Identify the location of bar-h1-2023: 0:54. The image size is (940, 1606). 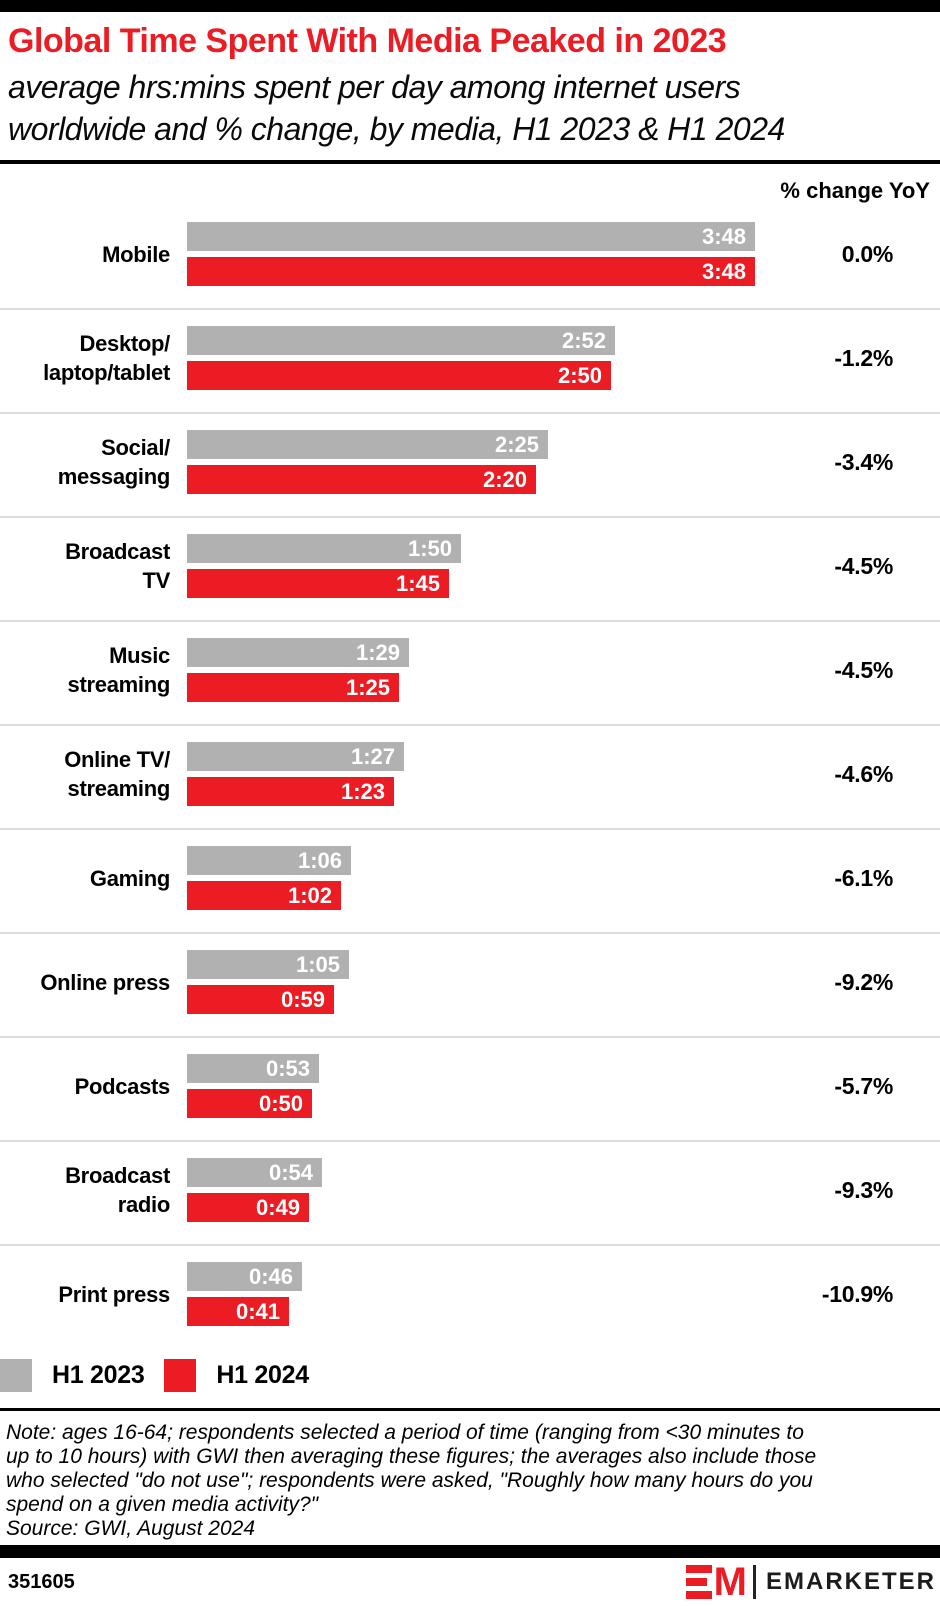
(254, 1172).